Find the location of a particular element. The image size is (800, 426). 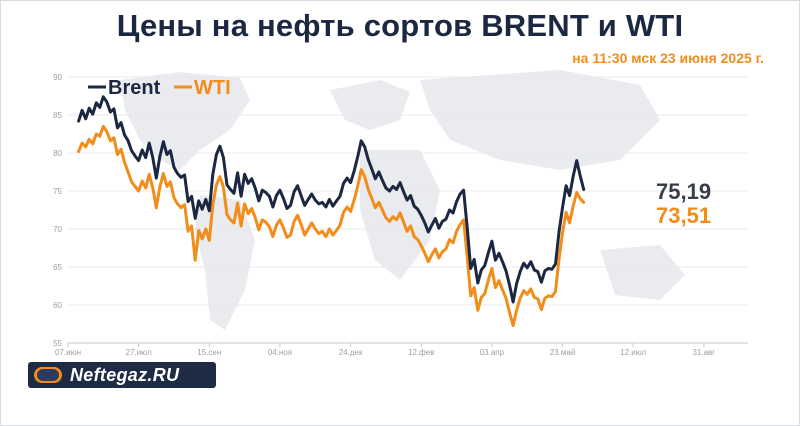

y-tick-label: 55 is located at coordinates (57, 343).